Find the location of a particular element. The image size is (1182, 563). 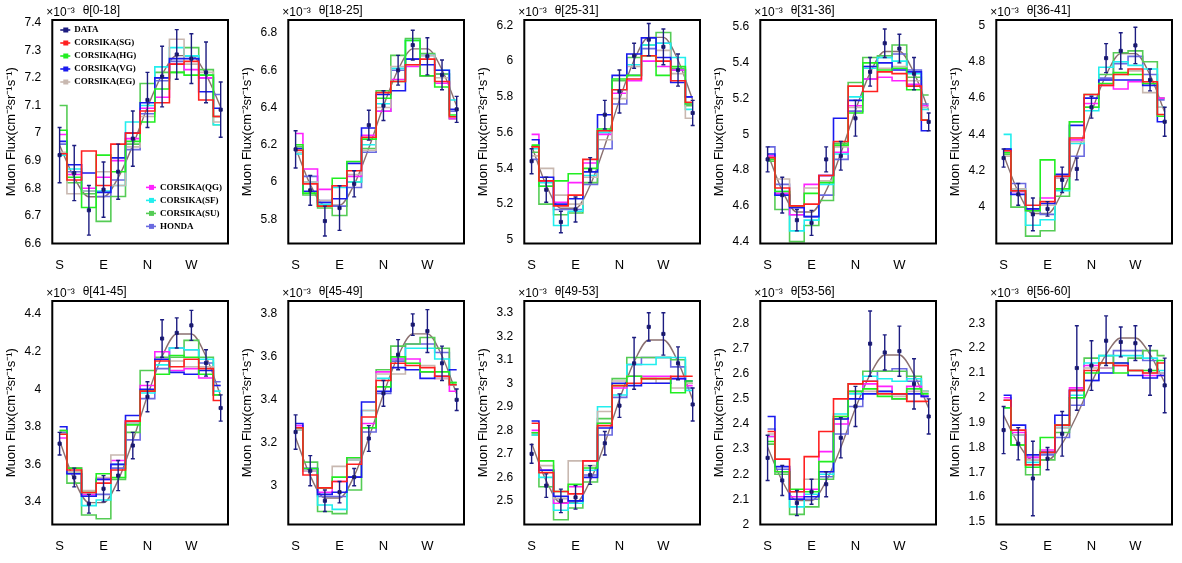

y-tick-label: 6.6 is located at coordinates (33, 242).